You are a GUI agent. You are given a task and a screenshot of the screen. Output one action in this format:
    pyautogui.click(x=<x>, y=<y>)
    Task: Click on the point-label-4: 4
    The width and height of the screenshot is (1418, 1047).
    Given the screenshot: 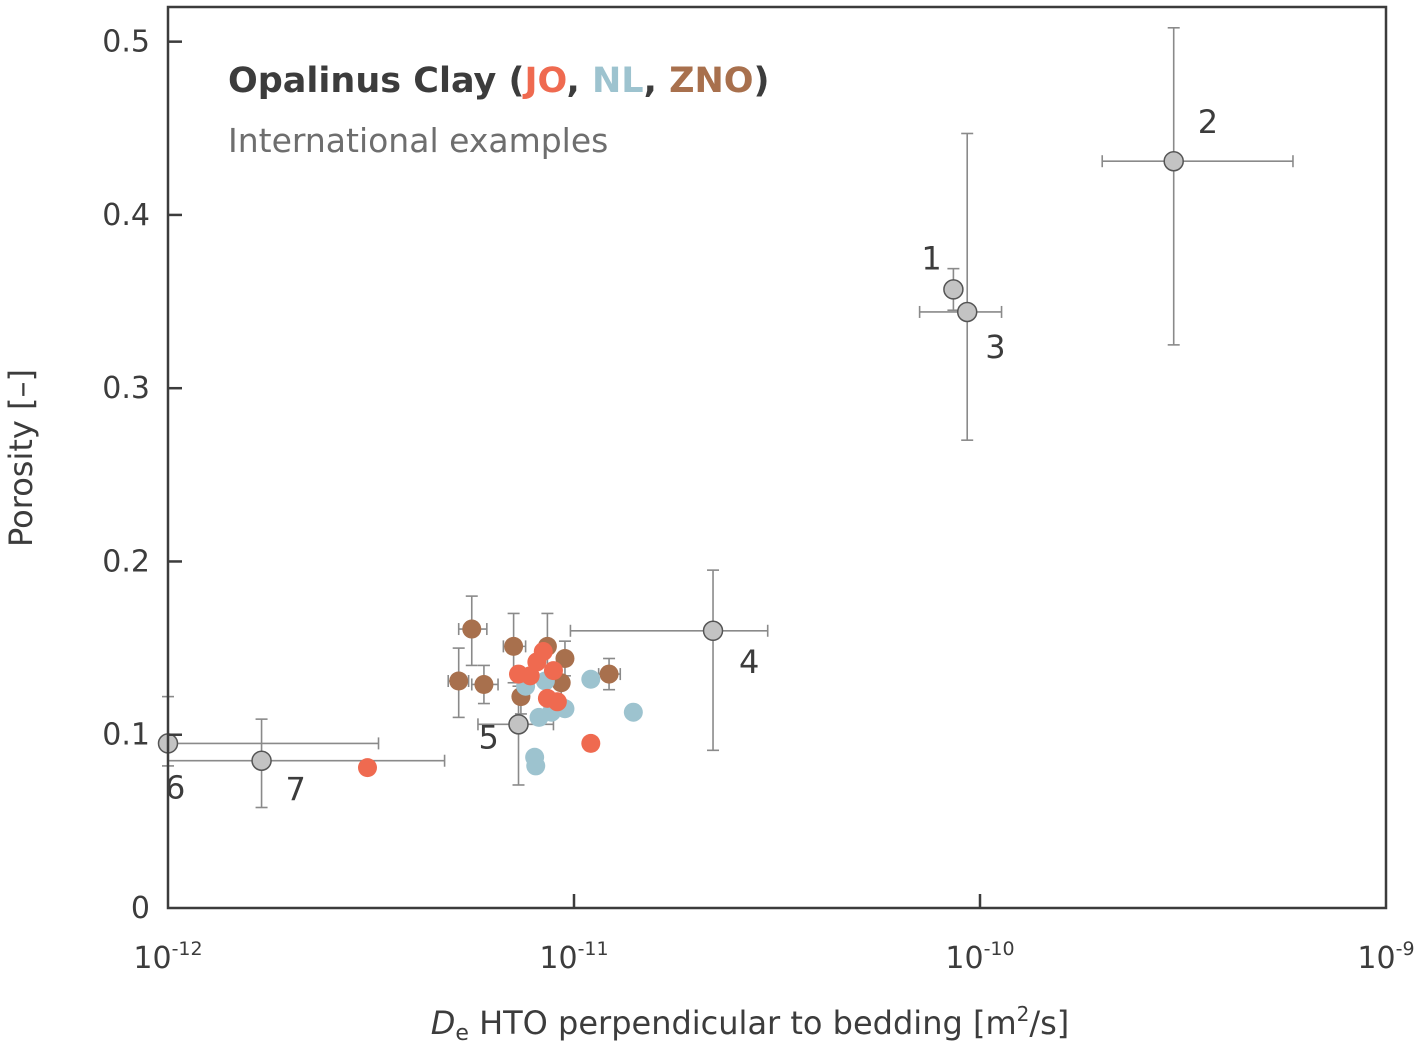 What is the action you would take?
    pyautogui.click(x=749, y=662)
    